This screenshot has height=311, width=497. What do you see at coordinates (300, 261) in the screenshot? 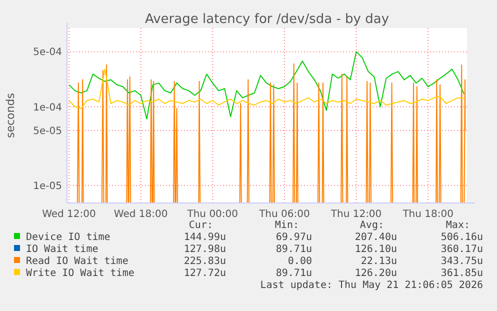
I see `text: 0.00` at bounding box center [300, 261].